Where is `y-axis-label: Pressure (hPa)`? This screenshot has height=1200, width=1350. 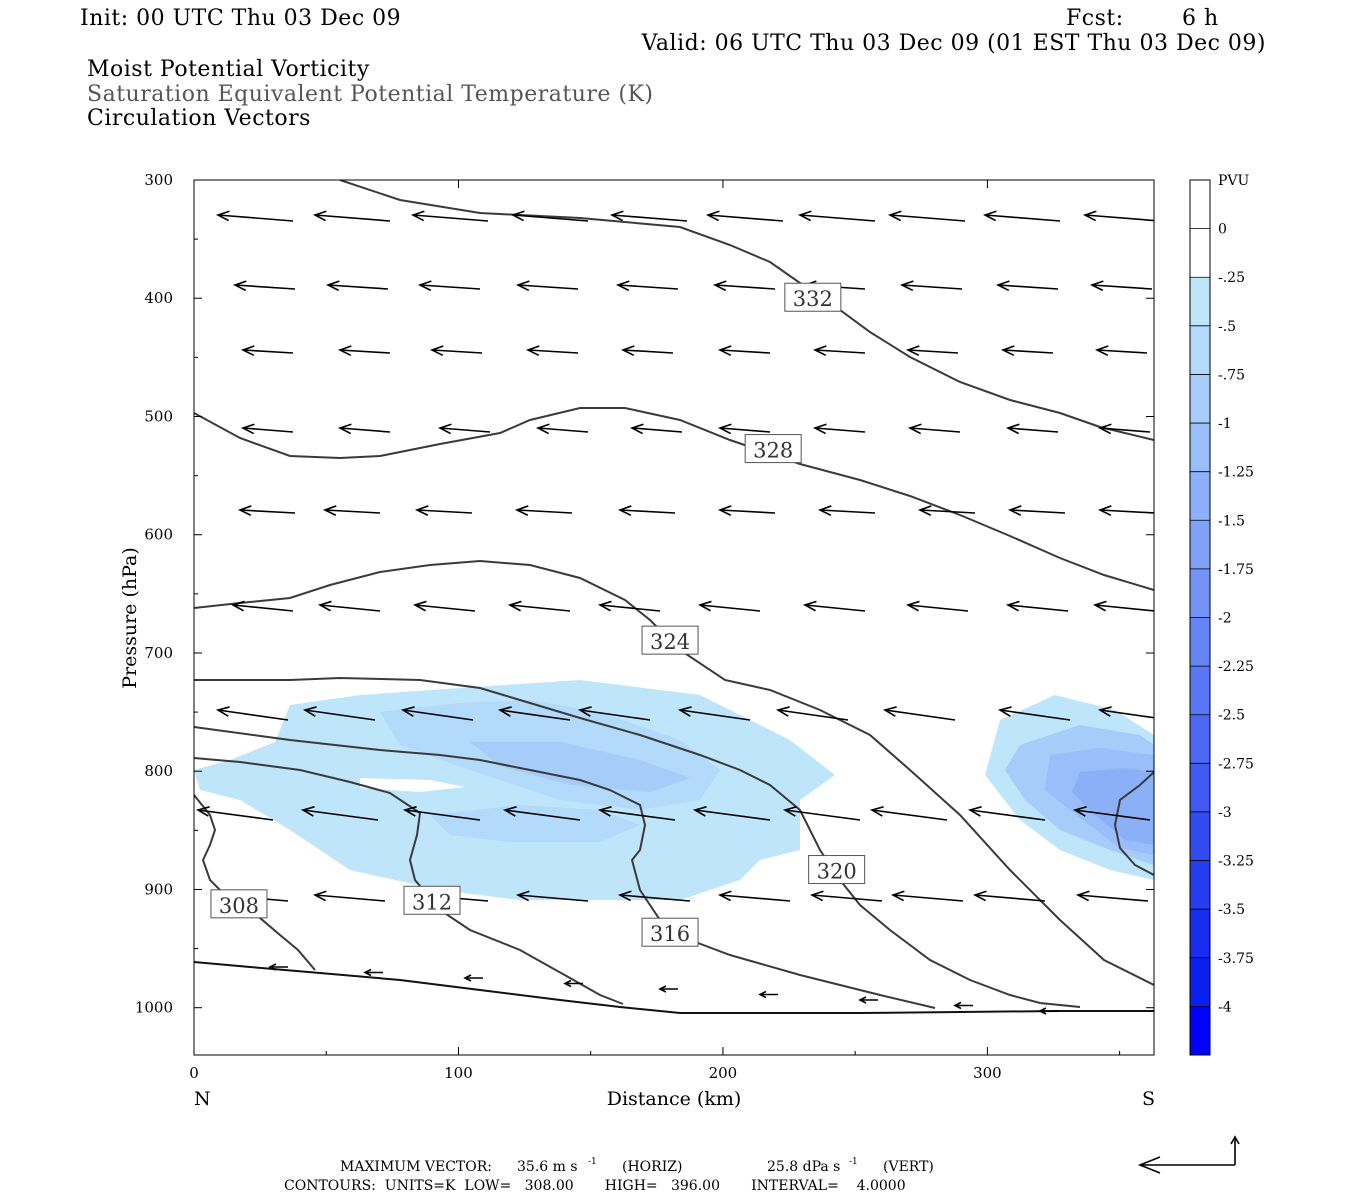 y-axis-label: Pressure (hPa) is located at coordinates (130, 618).